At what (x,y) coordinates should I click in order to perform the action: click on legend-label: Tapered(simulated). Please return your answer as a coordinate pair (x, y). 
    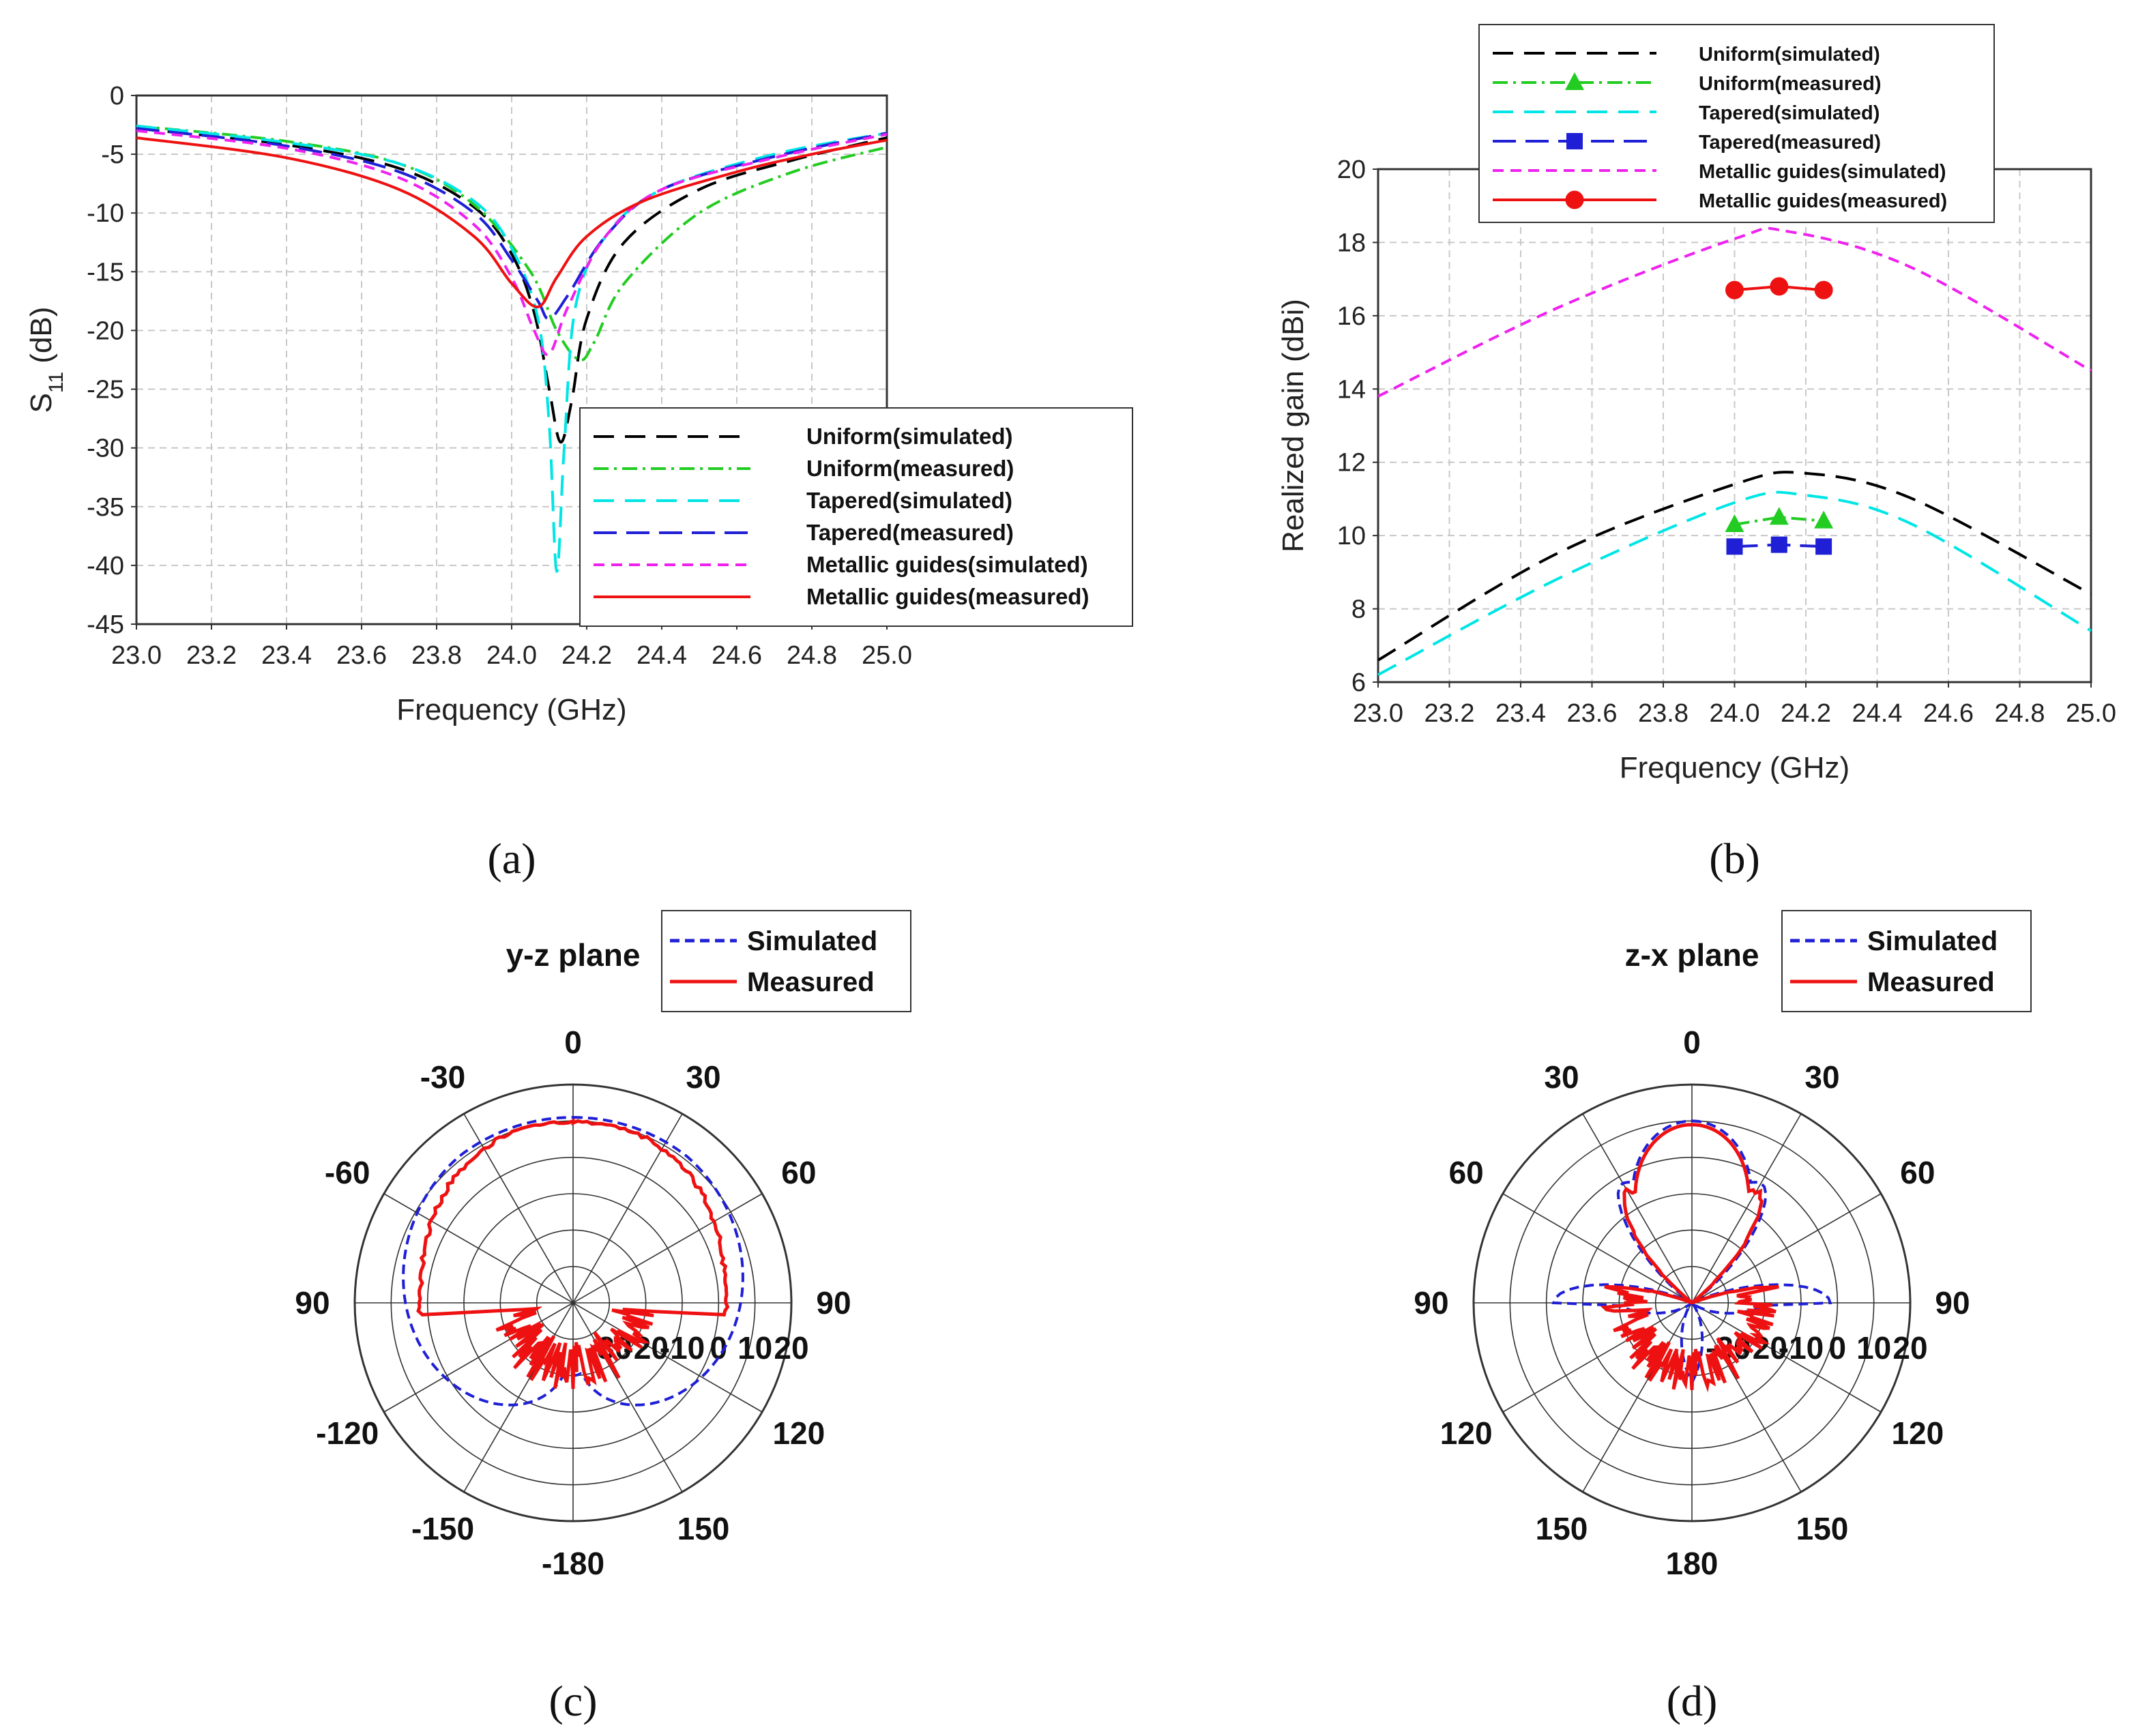
    Looking at the image, I should click on (909, 501).